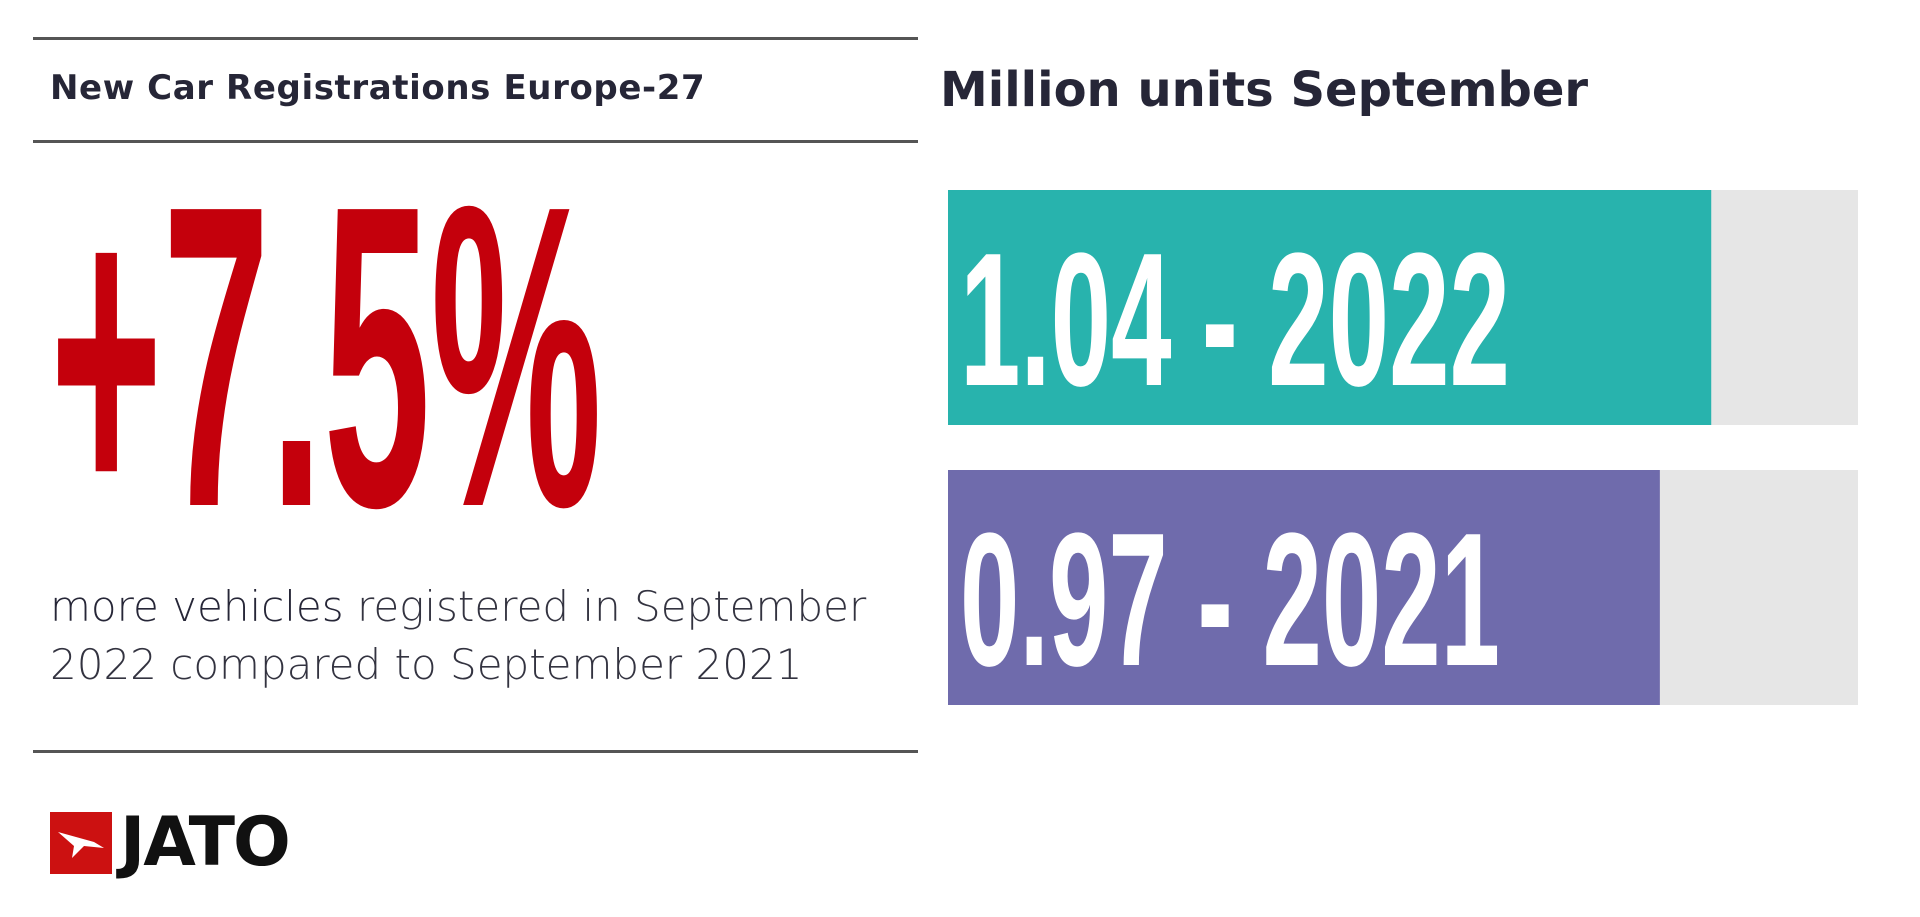 The height and width of the screenshot is (917, 1920). What do you see at coordinates (475, 38) in the screenshot?
I see `top-divider` at bounding box center [475, 38].